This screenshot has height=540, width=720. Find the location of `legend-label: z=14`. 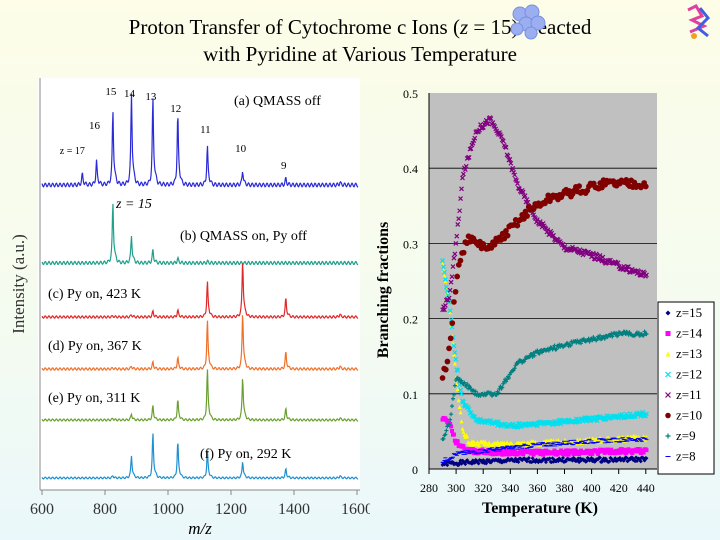

legend-label: z=14 is located at coordinates (689, 333).